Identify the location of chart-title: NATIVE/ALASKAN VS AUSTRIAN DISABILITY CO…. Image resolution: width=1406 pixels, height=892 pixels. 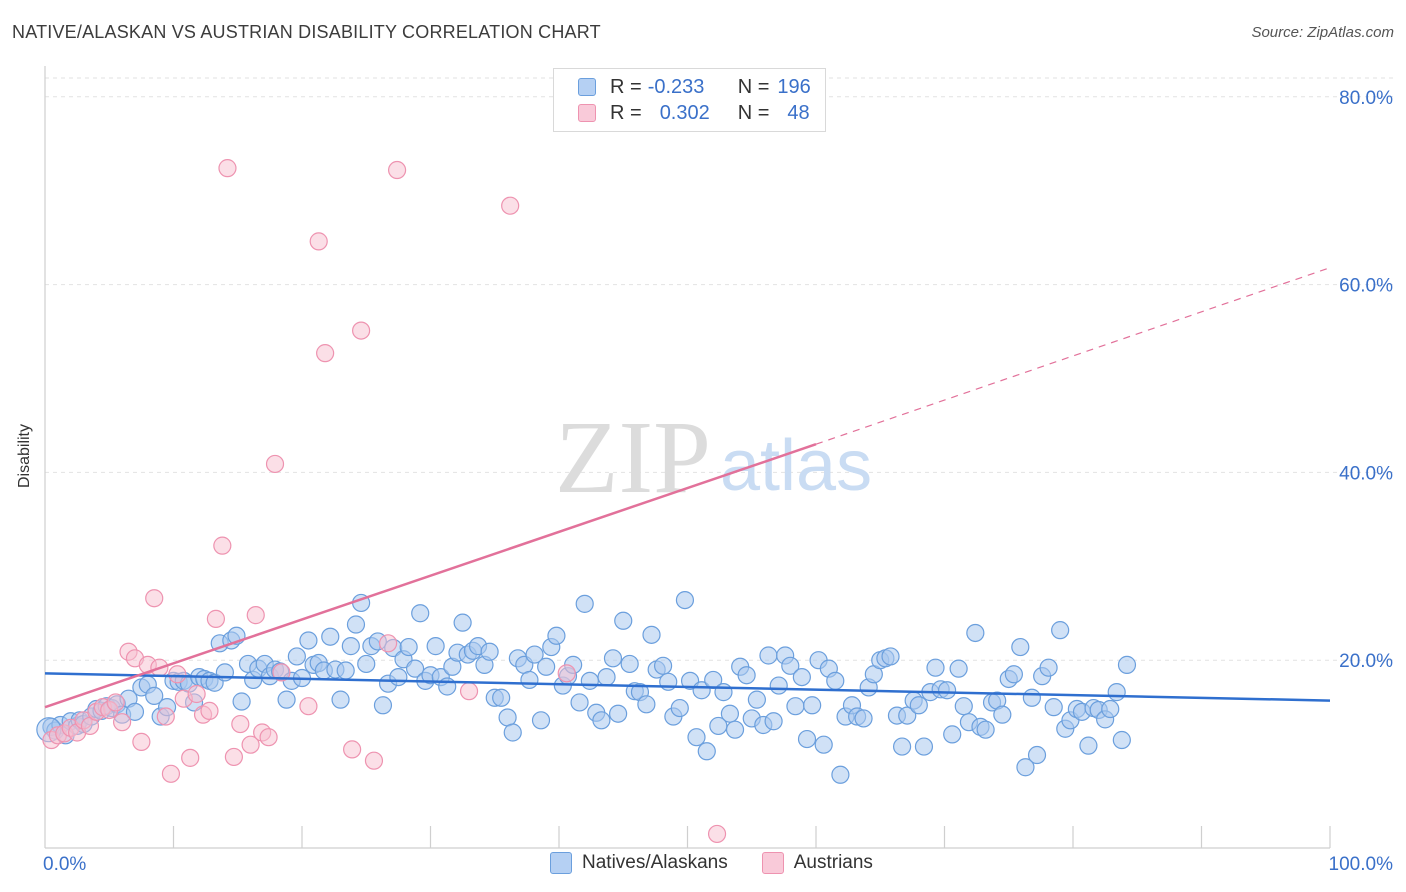
(306, 32).